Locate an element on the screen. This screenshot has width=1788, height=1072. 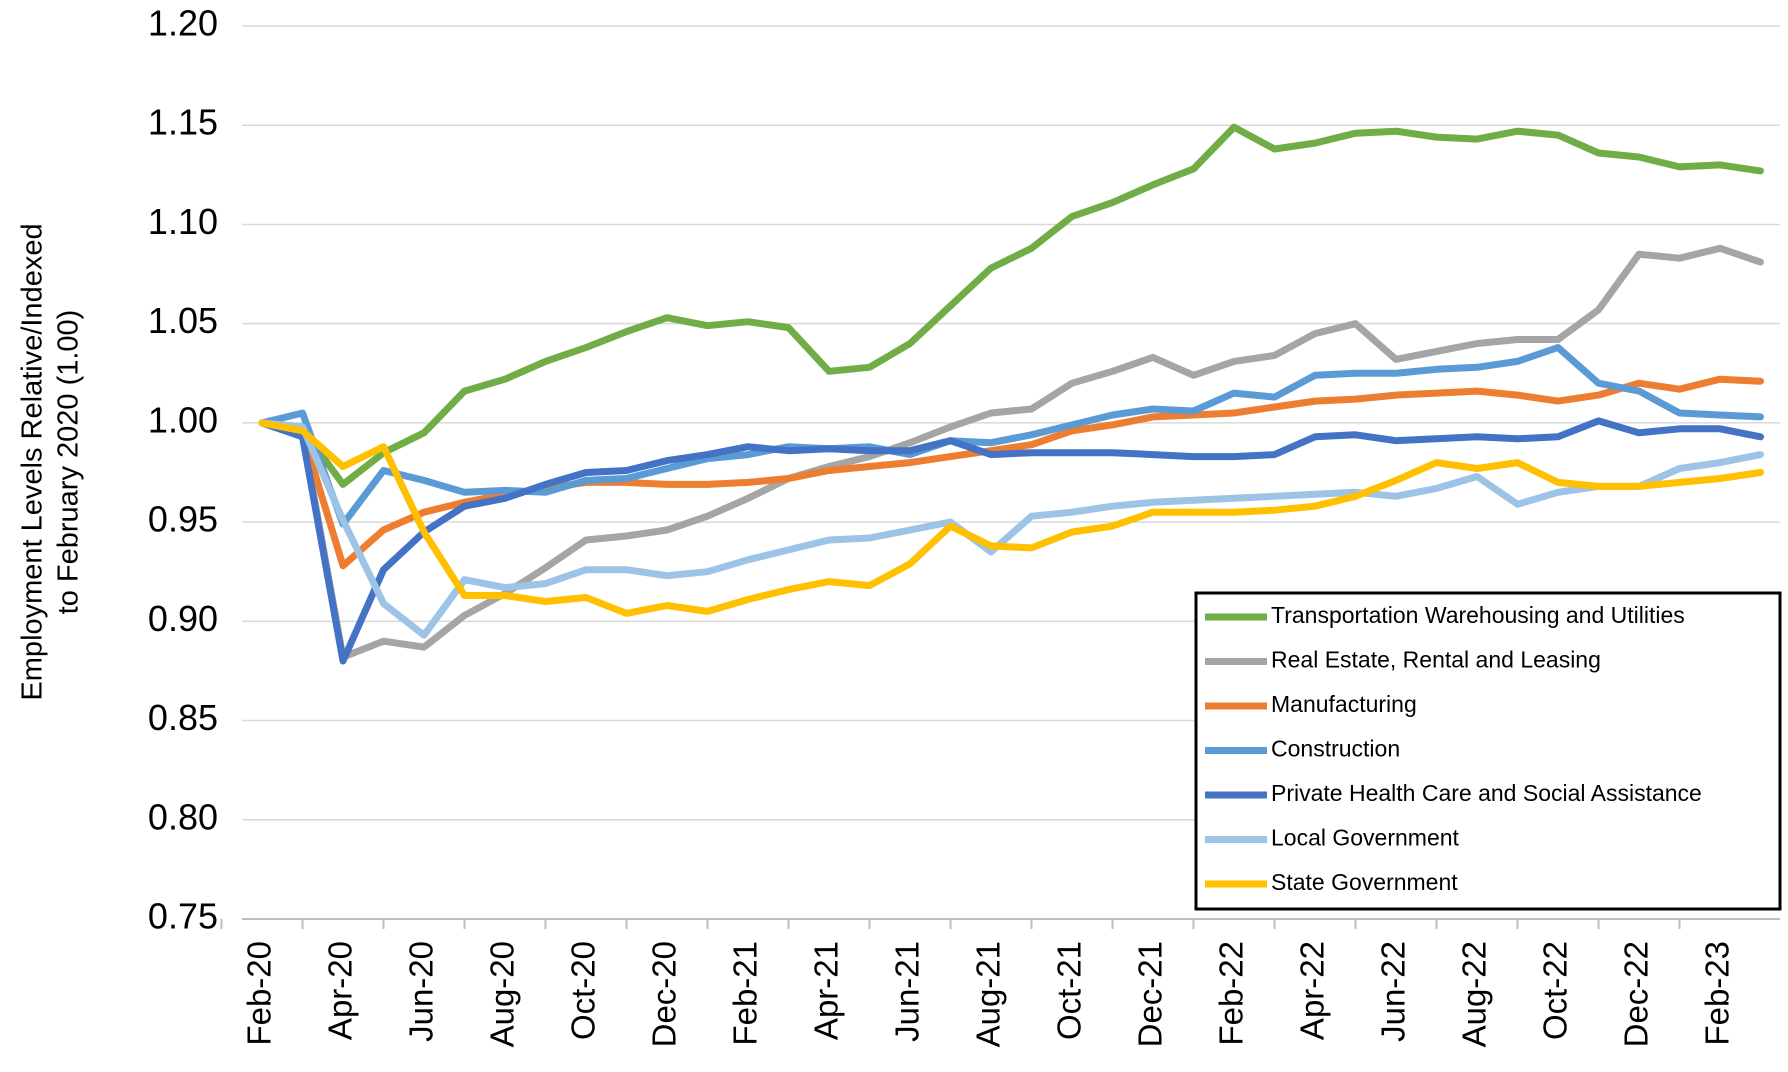
x-tick-label: Feb-22 is located at coordinates (1231, 993).